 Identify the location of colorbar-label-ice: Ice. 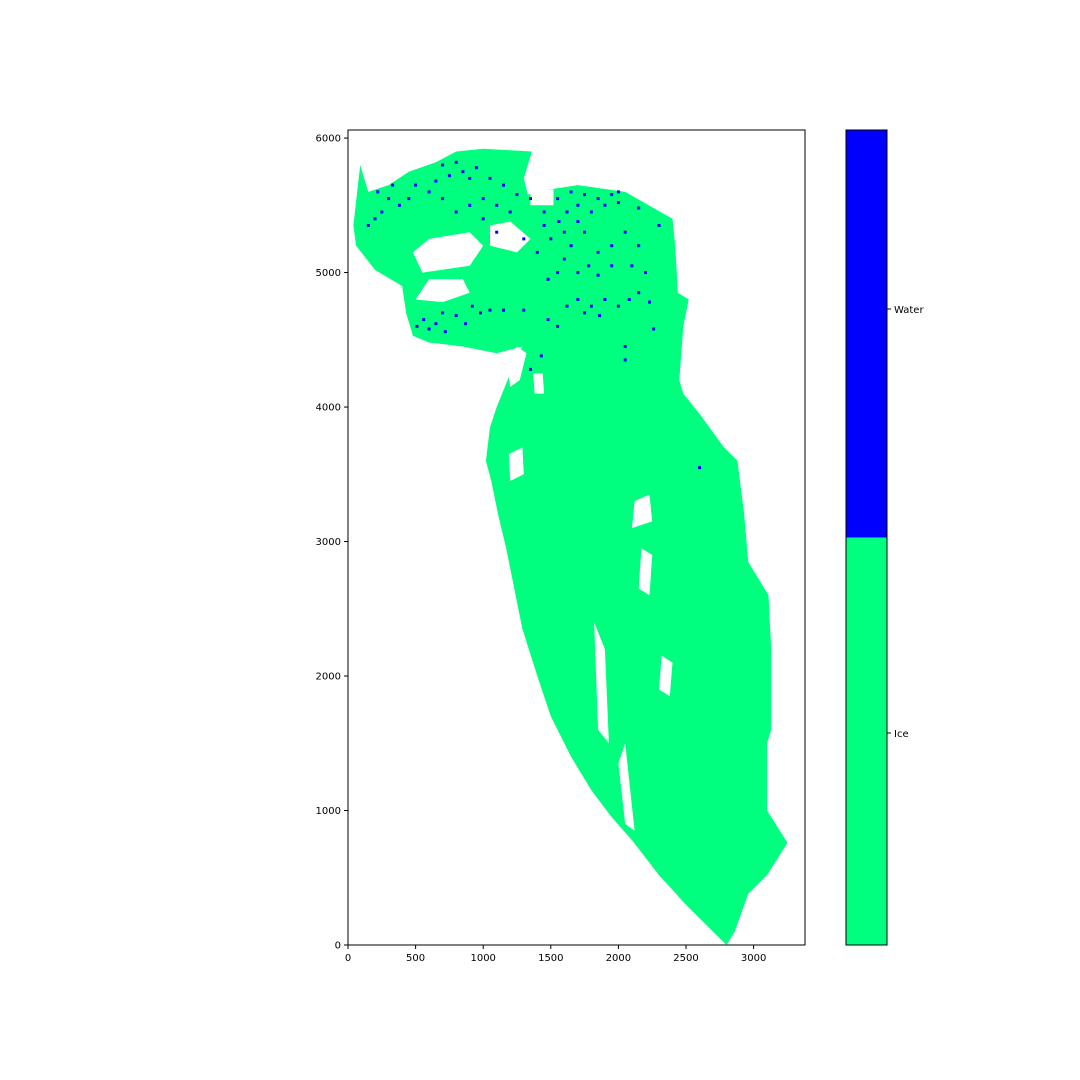
(901, 734).